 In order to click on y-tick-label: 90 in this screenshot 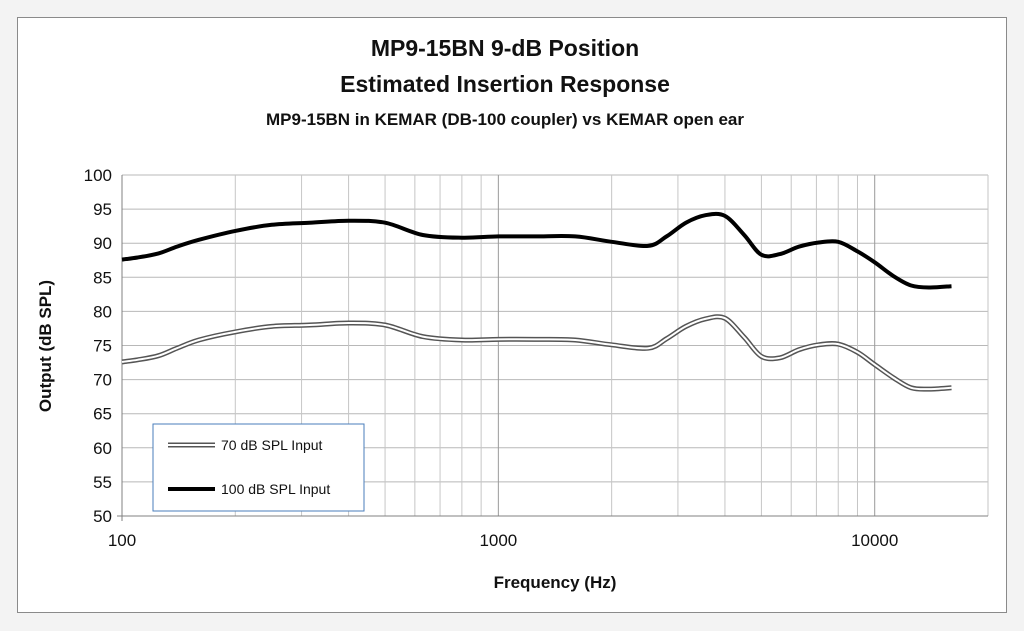, I will do `click(102, 243)`.